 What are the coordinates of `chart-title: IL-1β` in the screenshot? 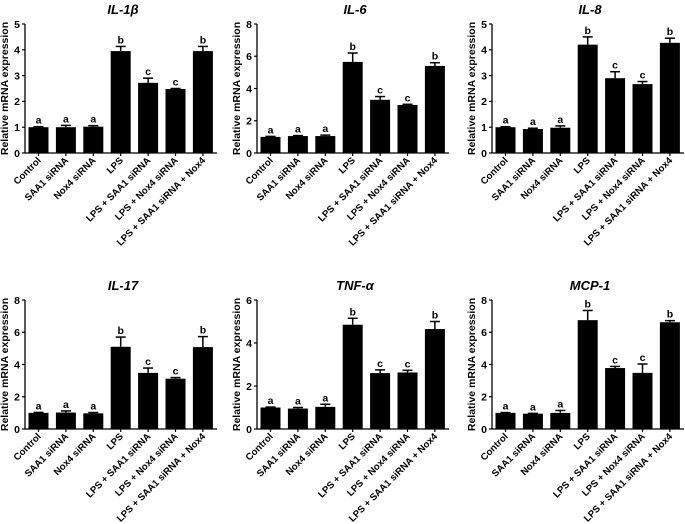 It's located at (122, 9).